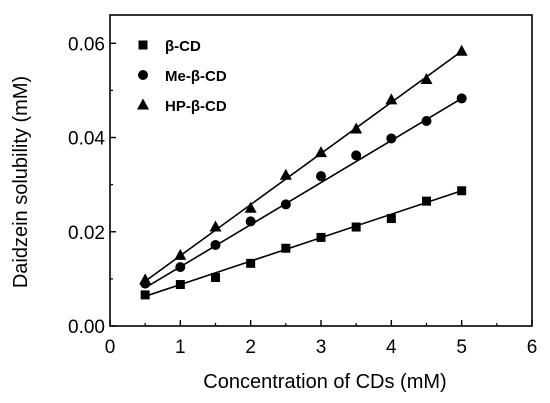 The width and height of the screenshot is (550, 403). Describe the element at coordinates (86, 139) in the screenshot. I see `y-tick-label-2: 0.04` at that location.